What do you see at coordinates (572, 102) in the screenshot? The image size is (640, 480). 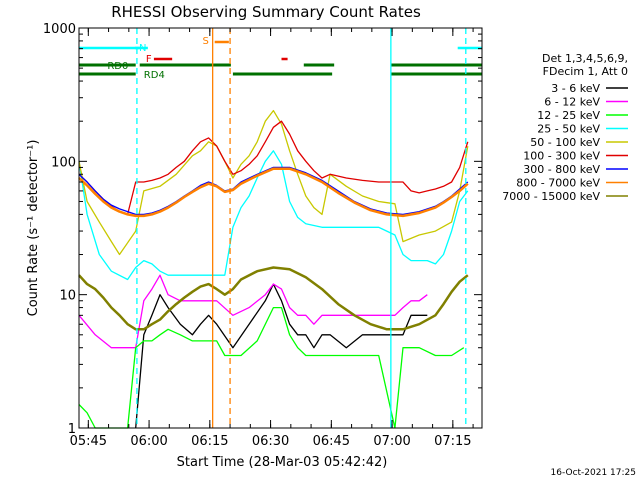 I see `legend-label-6-12-kev: 6 - 12 keV` at bounding box center [572, 102].